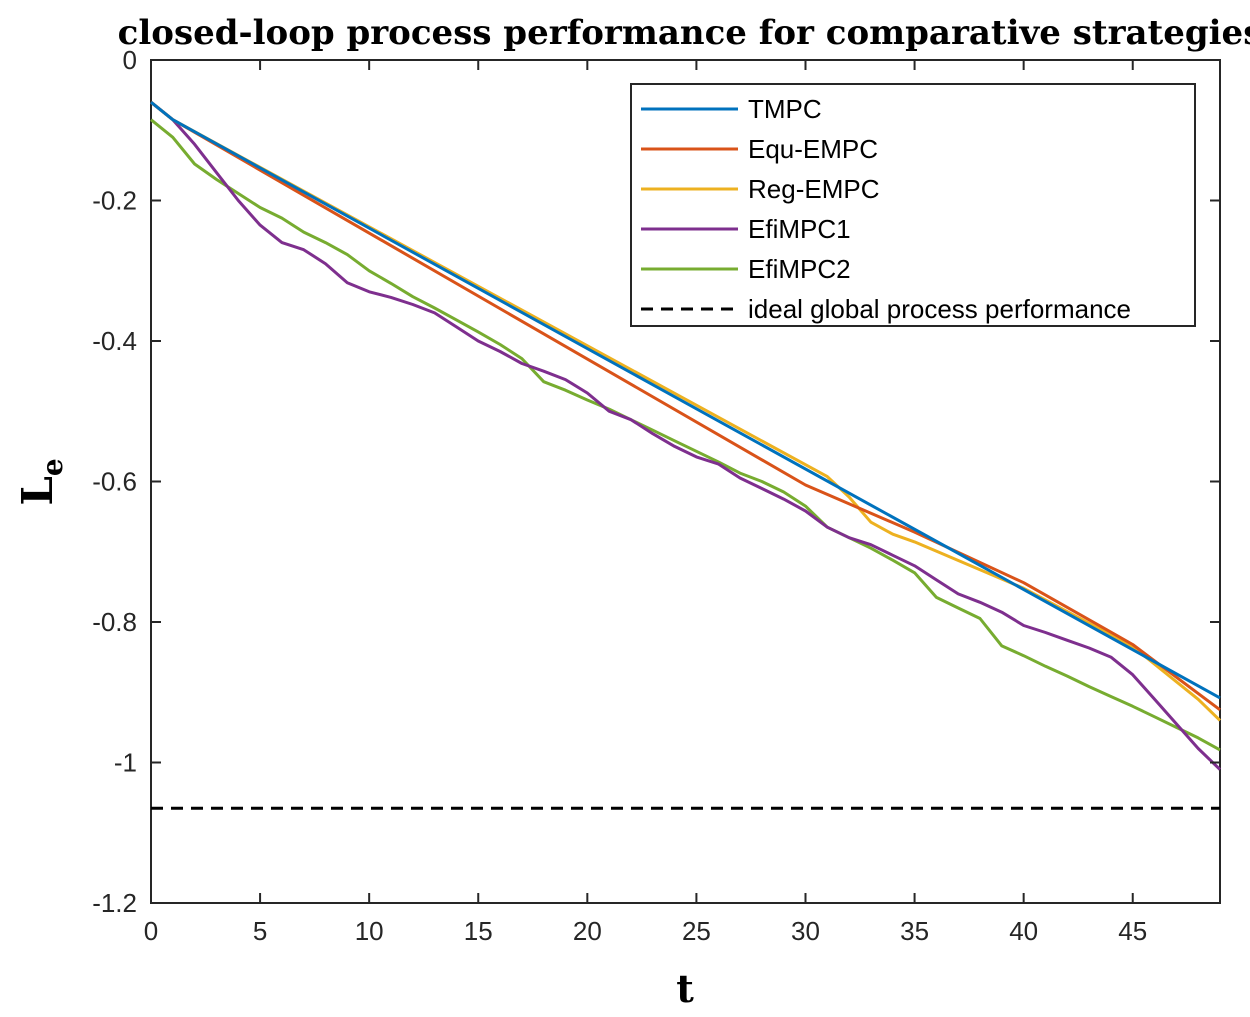  What do you see at coordinates (151, 931) in the screenshot?
I see `x-tick-label: 0` at bounding box center [151, 931].